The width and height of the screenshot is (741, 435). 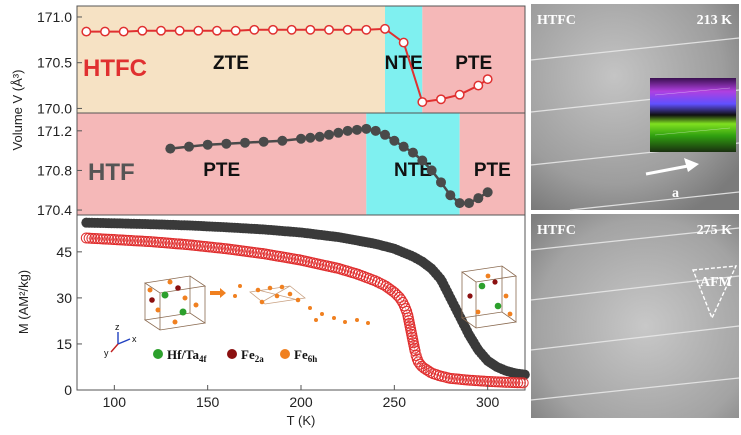 What do you see at coordinates (301, 402) in the screenshot?
I see `xtick-label-bot-2: 200` at bounding box center [301, 402].